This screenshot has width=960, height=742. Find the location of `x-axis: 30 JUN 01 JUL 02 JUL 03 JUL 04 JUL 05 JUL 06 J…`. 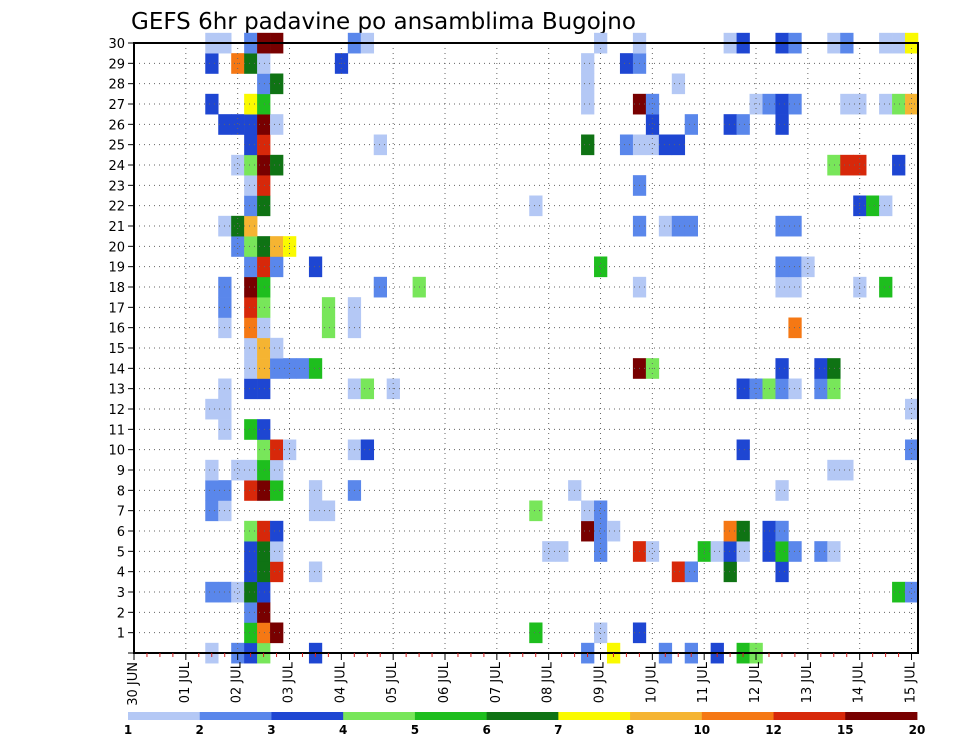

x-axis: 30 JUN 01 JUL 02 JUL 03 JUL 04 JUL 05 JUL 06 J… is located at coordinates (522, 679).